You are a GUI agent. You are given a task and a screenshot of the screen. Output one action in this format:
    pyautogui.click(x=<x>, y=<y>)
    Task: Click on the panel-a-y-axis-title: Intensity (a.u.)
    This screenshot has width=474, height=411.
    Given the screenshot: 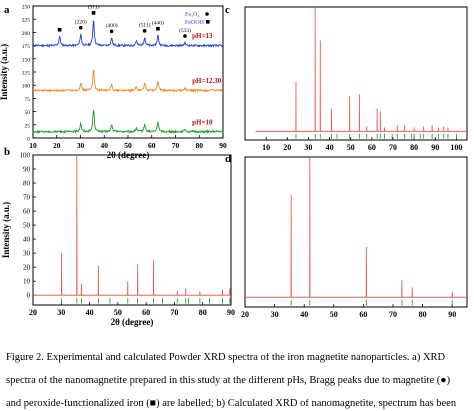 What is the action you would take?
    pyautogui.click(x=4, y=72)
    